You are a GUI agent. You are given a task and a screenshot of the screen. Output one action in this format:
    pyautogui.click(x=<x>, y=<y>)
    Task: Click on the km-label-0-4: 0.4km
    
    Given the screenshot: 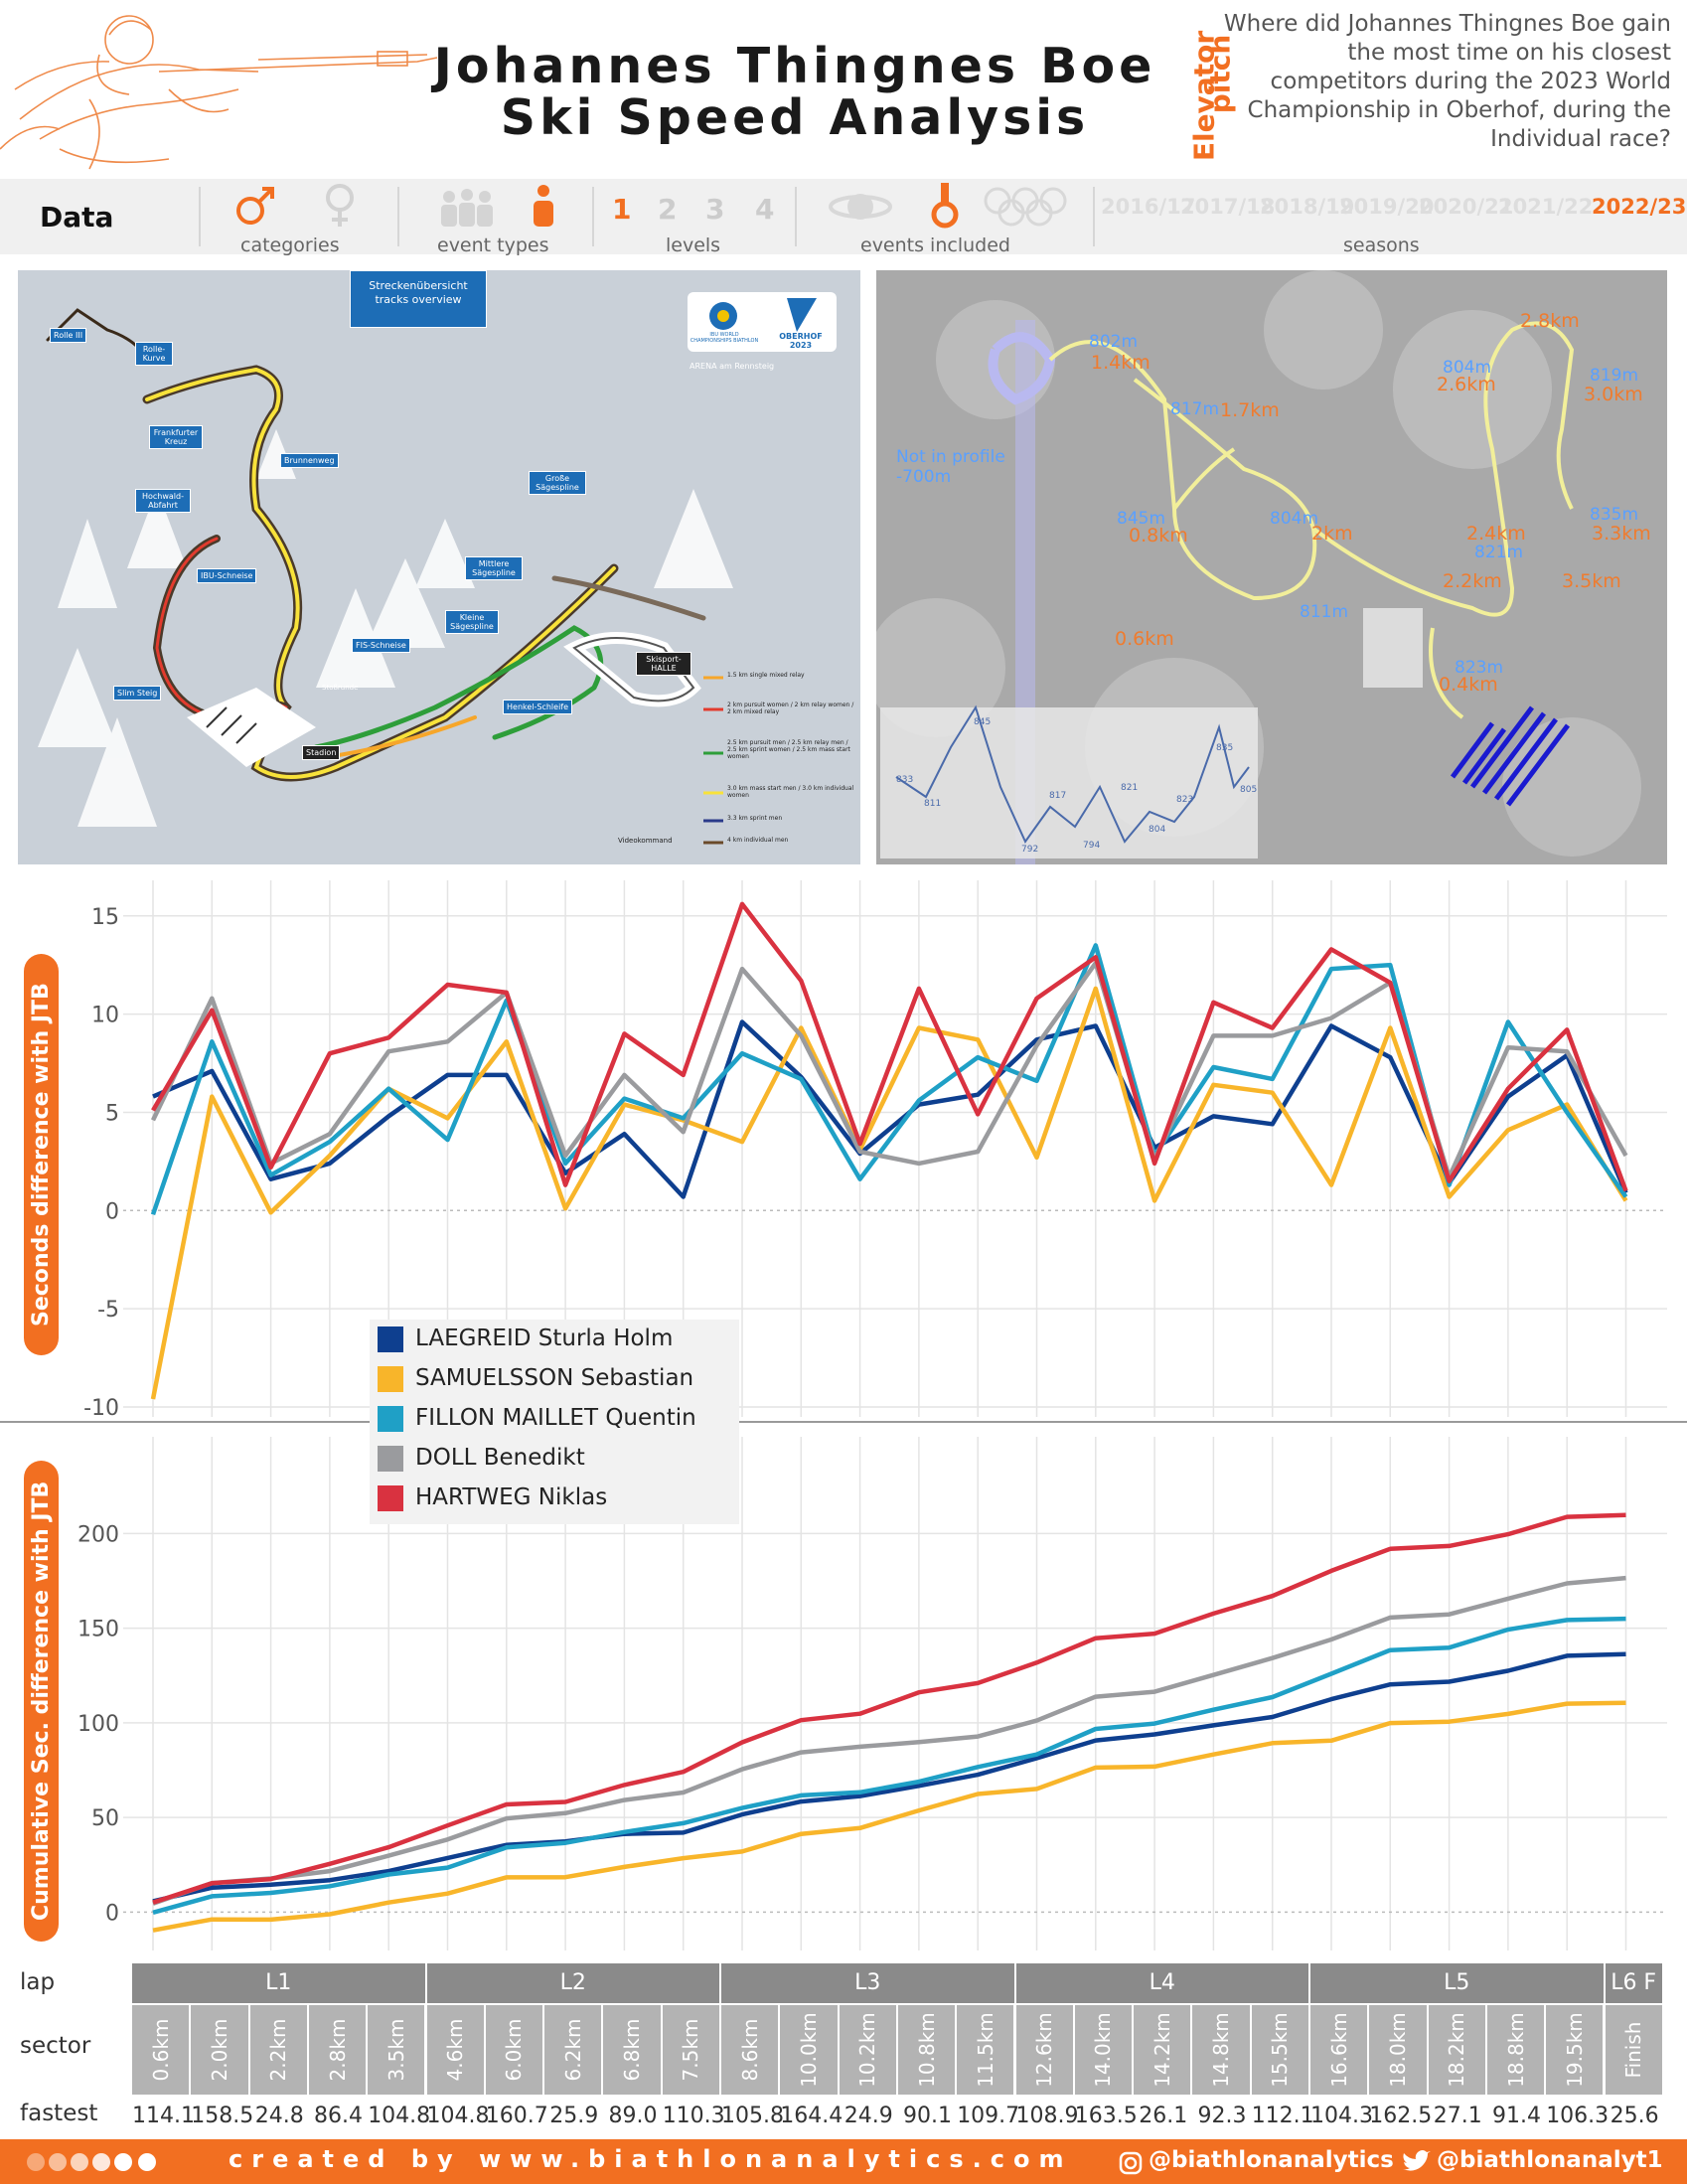 What is the action you would take?
    pyautogui.click(x=1468, y=685)
    